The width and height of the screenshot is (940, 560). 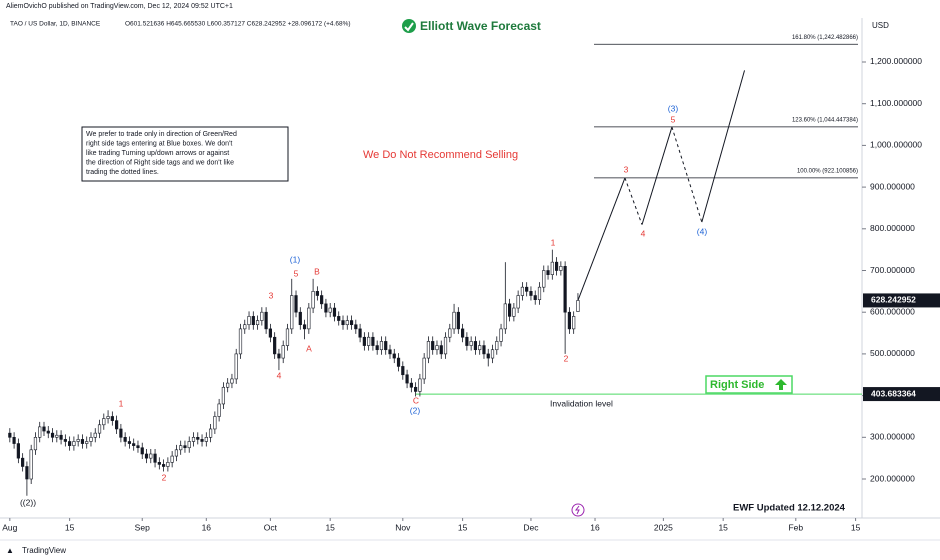 I want to click on x-tick-label: Nov, so click(x=403, y=527).